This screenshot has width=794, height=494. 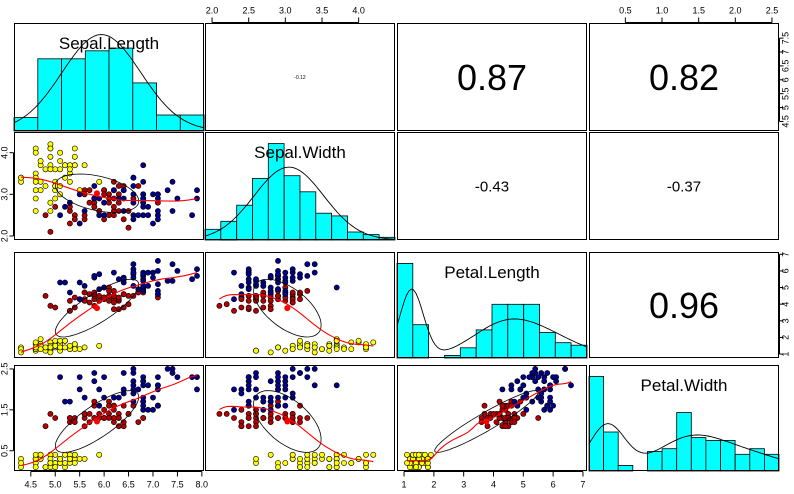 What do you see at coordinates (109, 421) in the screenshot?
I see `loess-smooth` at bounding box center [109, 421].